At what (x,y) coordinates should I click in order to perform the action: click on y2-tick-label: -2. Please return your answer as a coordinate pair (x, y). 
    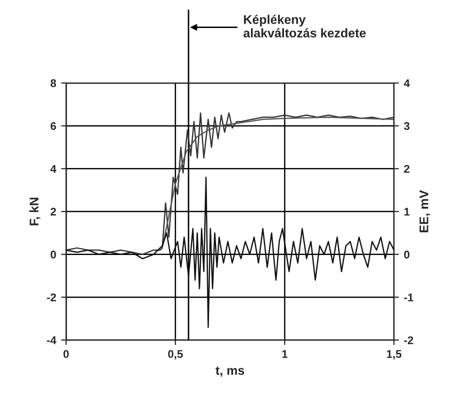
    Looking at the image, I should click on (409, 340).